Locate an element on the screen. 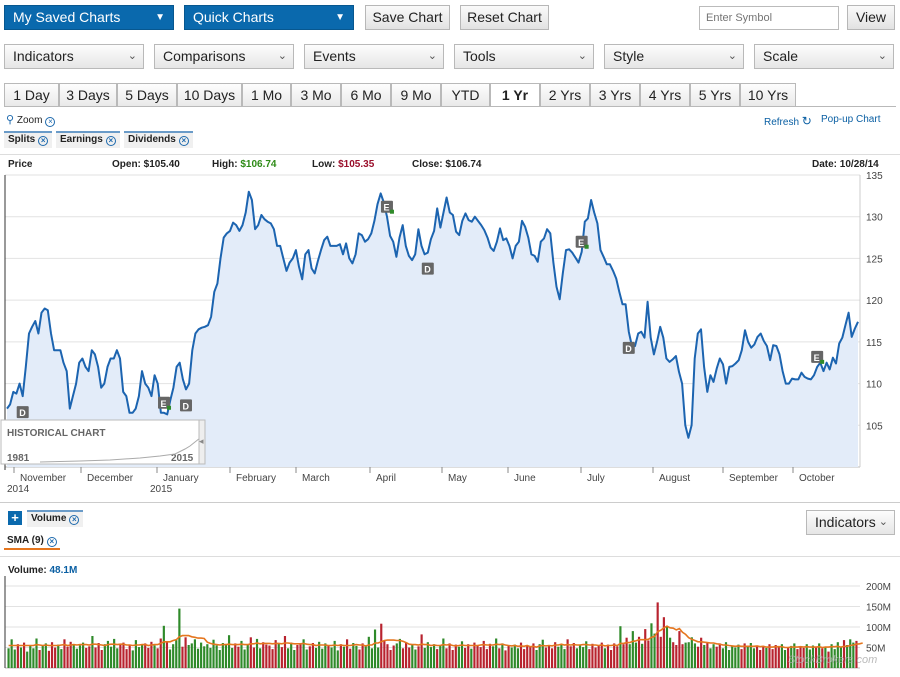 The width and height of the screenshot is (900, 677). save-chart-button: Save Chart is located at coordinates (407, 17).